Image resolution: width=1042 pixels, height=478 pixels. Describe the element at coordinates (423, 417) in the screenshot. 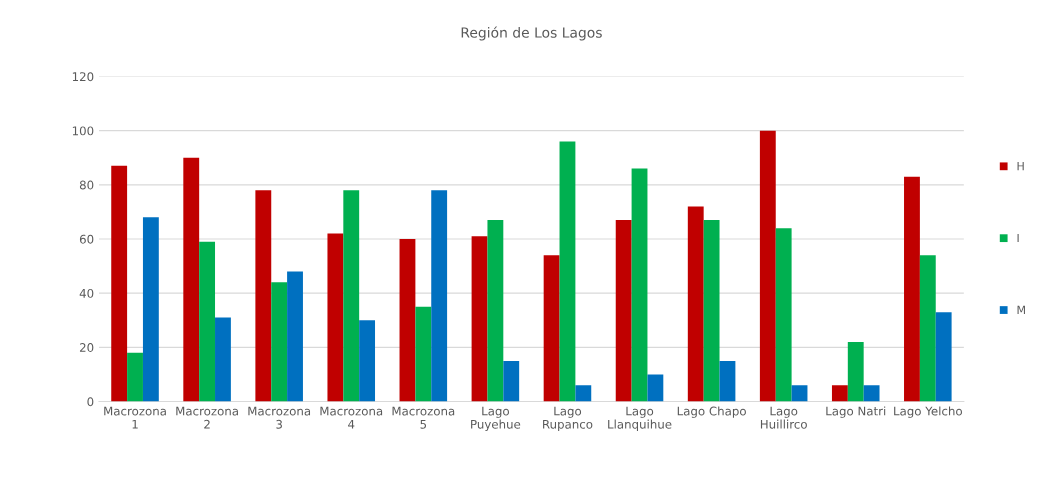

I see `x-tick-label: Macrozona 5` at that location.